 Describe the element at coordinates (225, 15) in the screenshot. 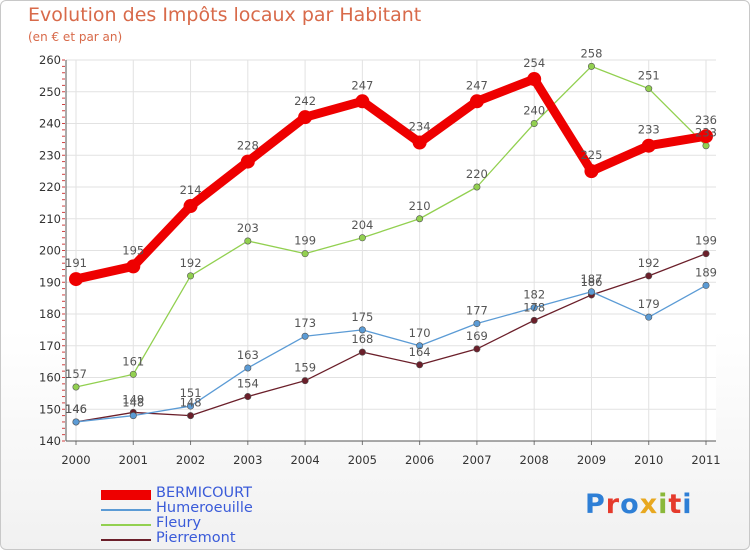

I see `chart-title: Evolution des Impôts locaux par Habitant` at that location.